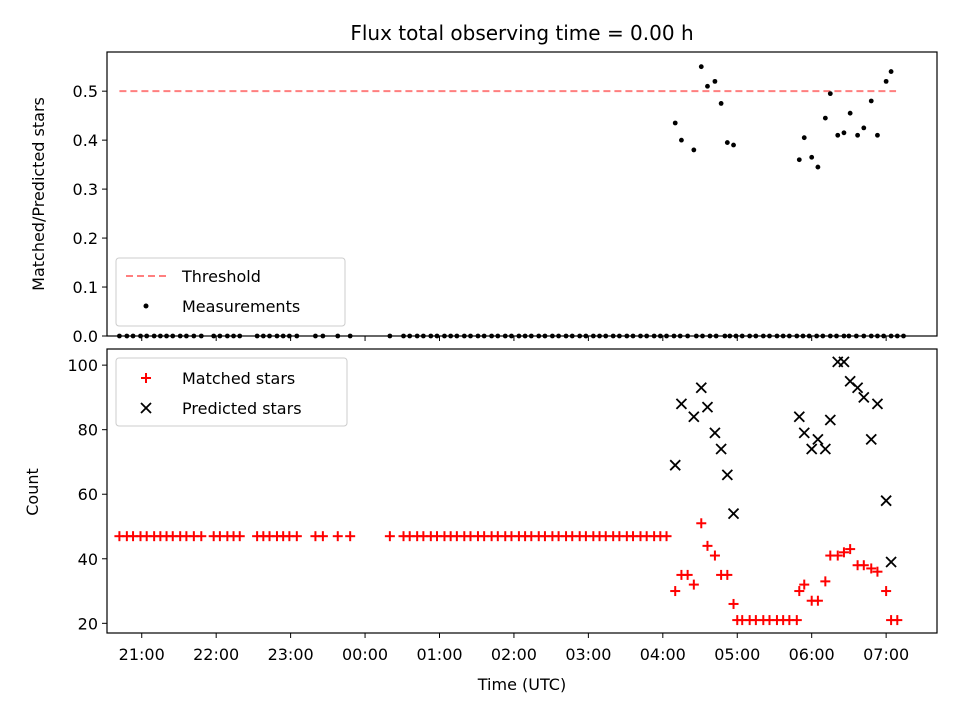  What do you see at coordinates (142, 654) in the screenshot?
I see `x-tick-label: 21:00` at bounding box center [142, 654].